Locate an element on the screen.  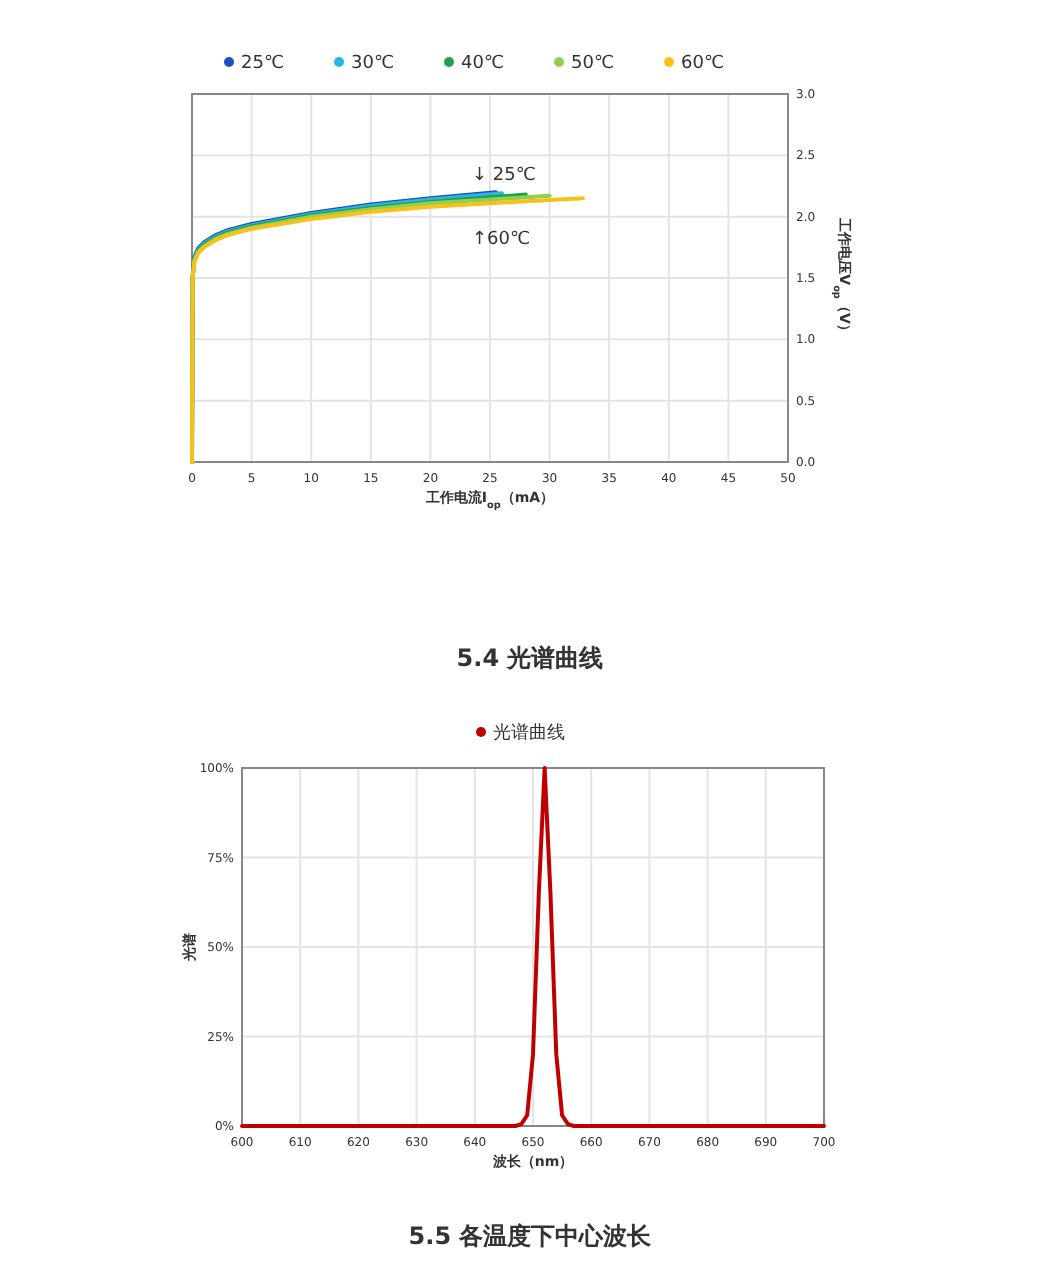
legend-label: 50℃ is located at coordinates (593, 64).